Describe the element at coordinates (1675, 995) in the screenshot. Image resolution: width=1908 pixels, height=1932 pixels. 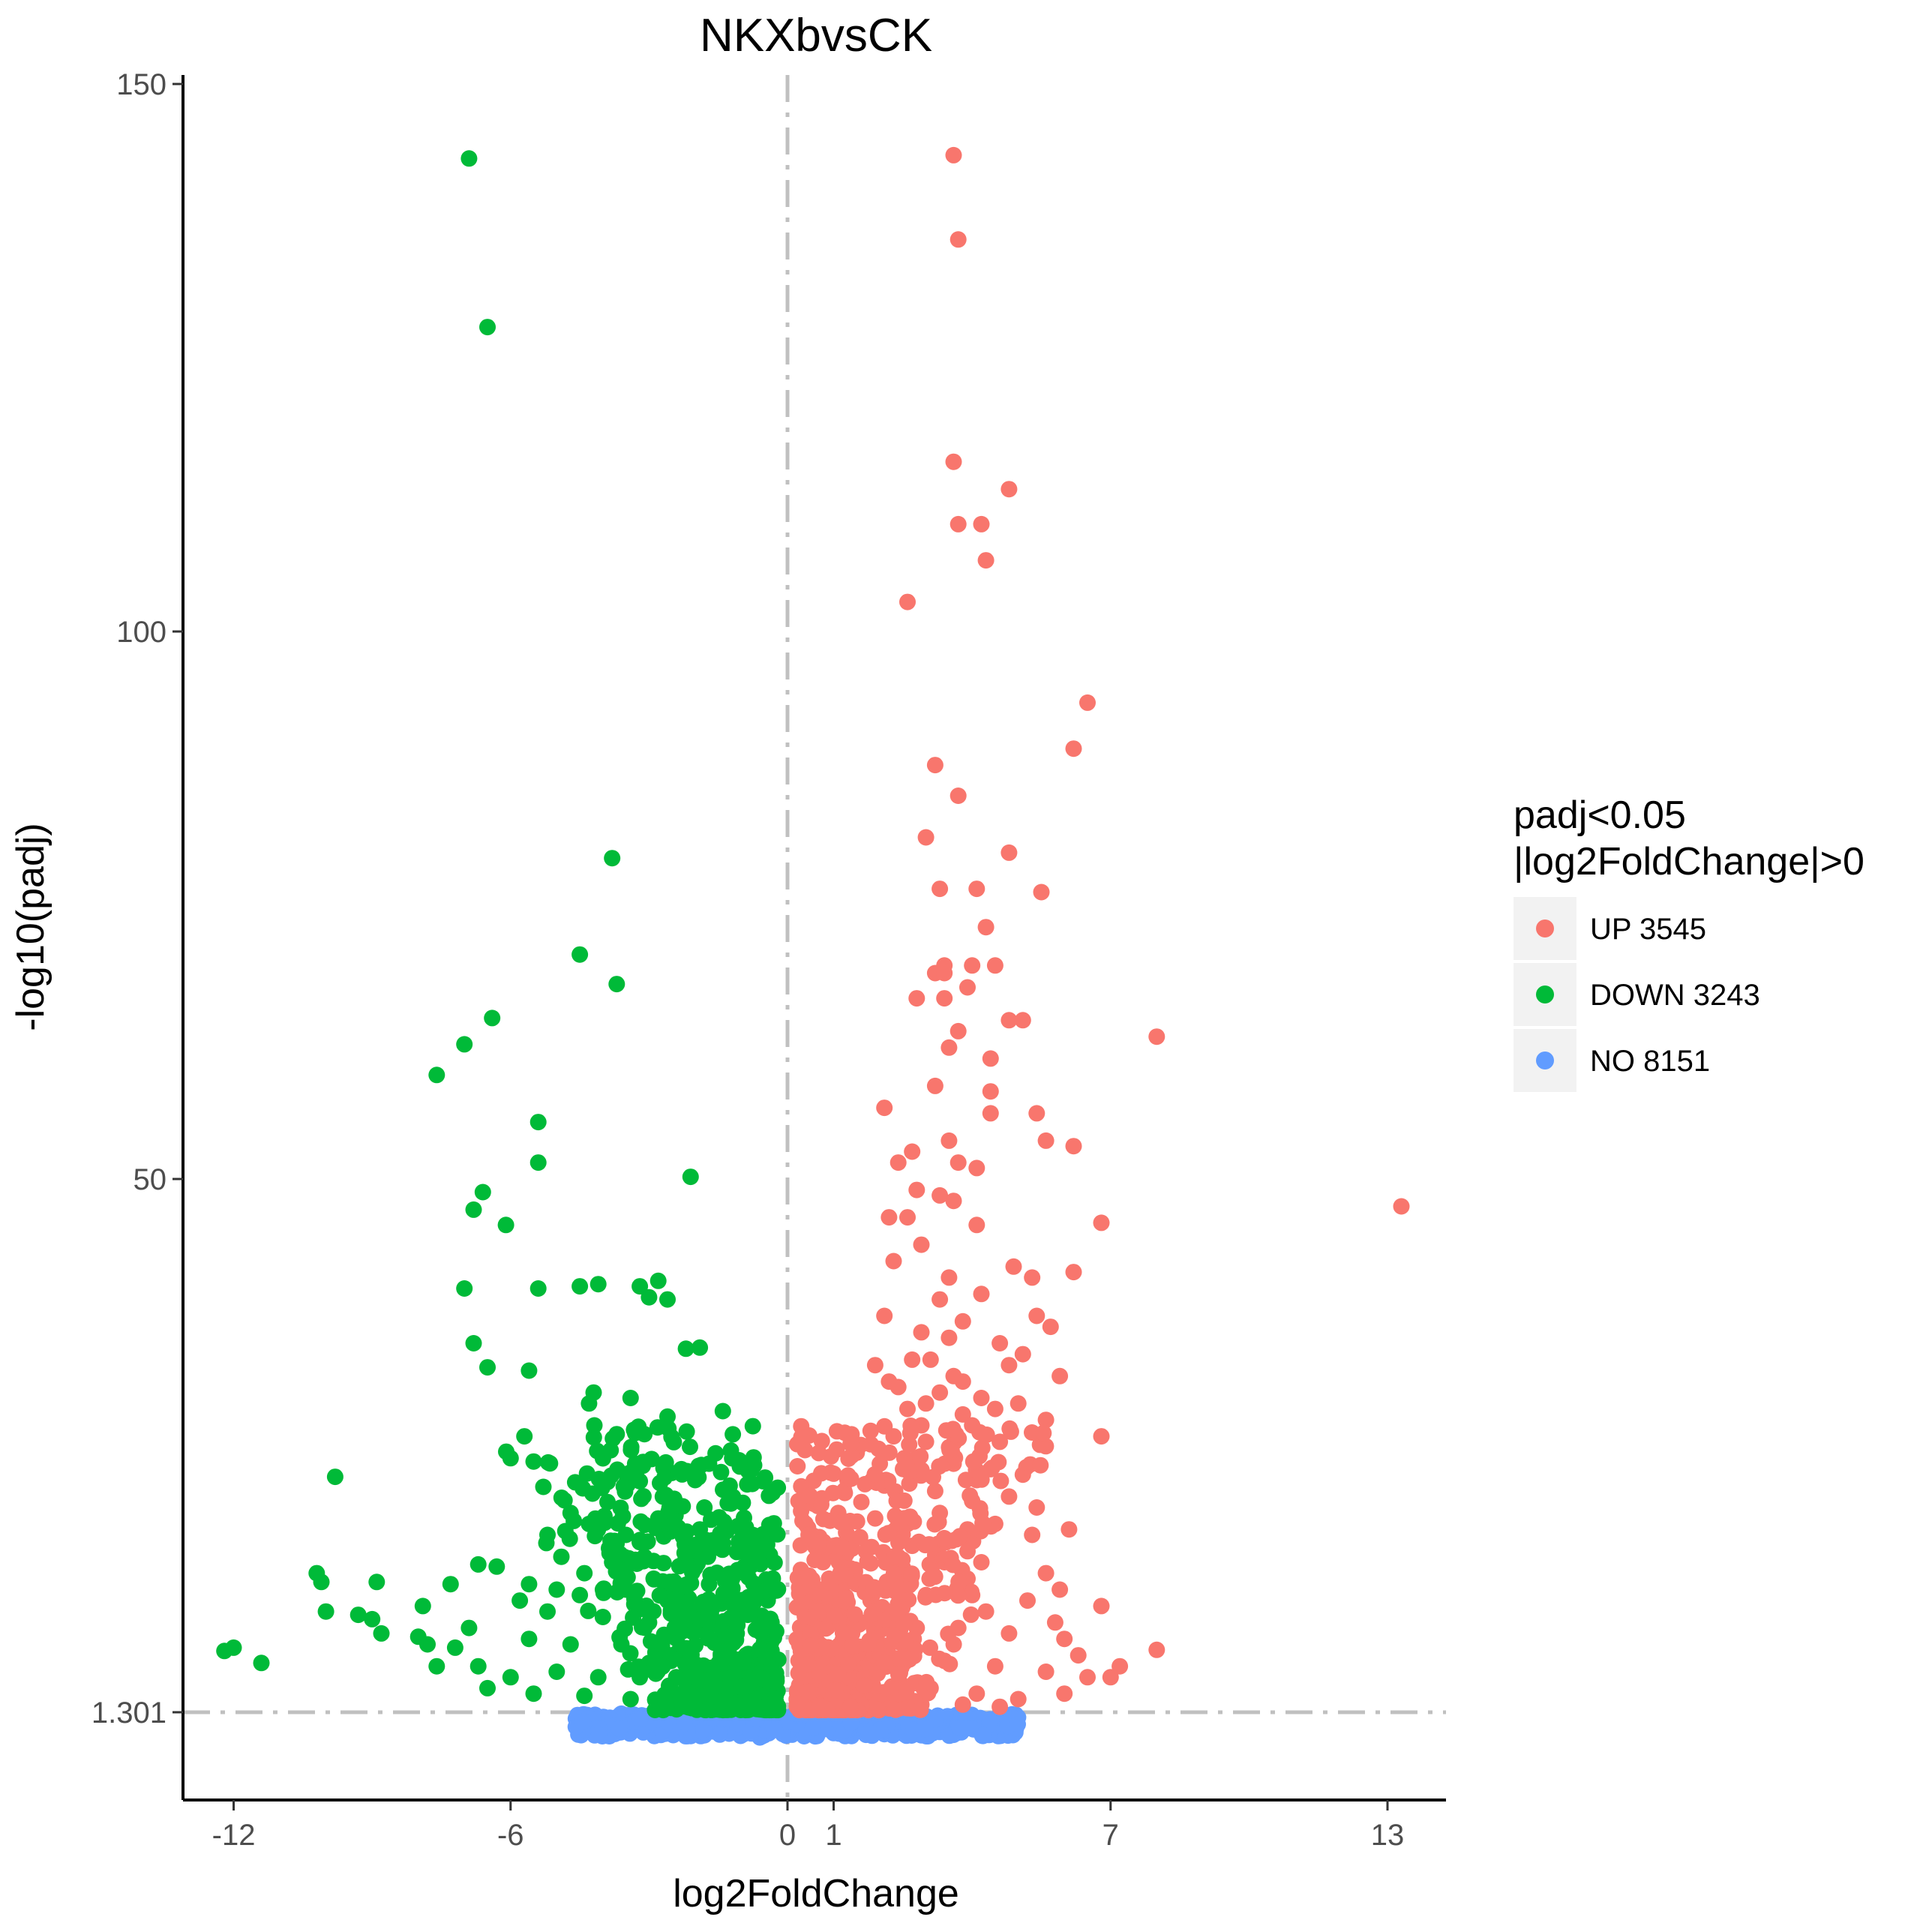
I see `legend-label-down: DOWN 3243` at that location.